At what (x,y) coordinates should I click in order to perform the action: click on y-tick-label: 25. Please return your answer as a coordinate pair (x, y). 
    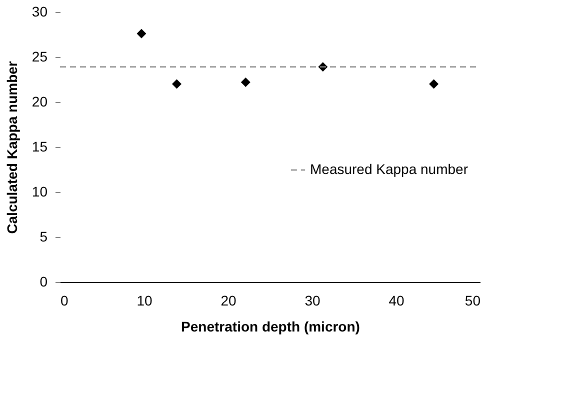
    Looking at the image, I should click on (40, 56).